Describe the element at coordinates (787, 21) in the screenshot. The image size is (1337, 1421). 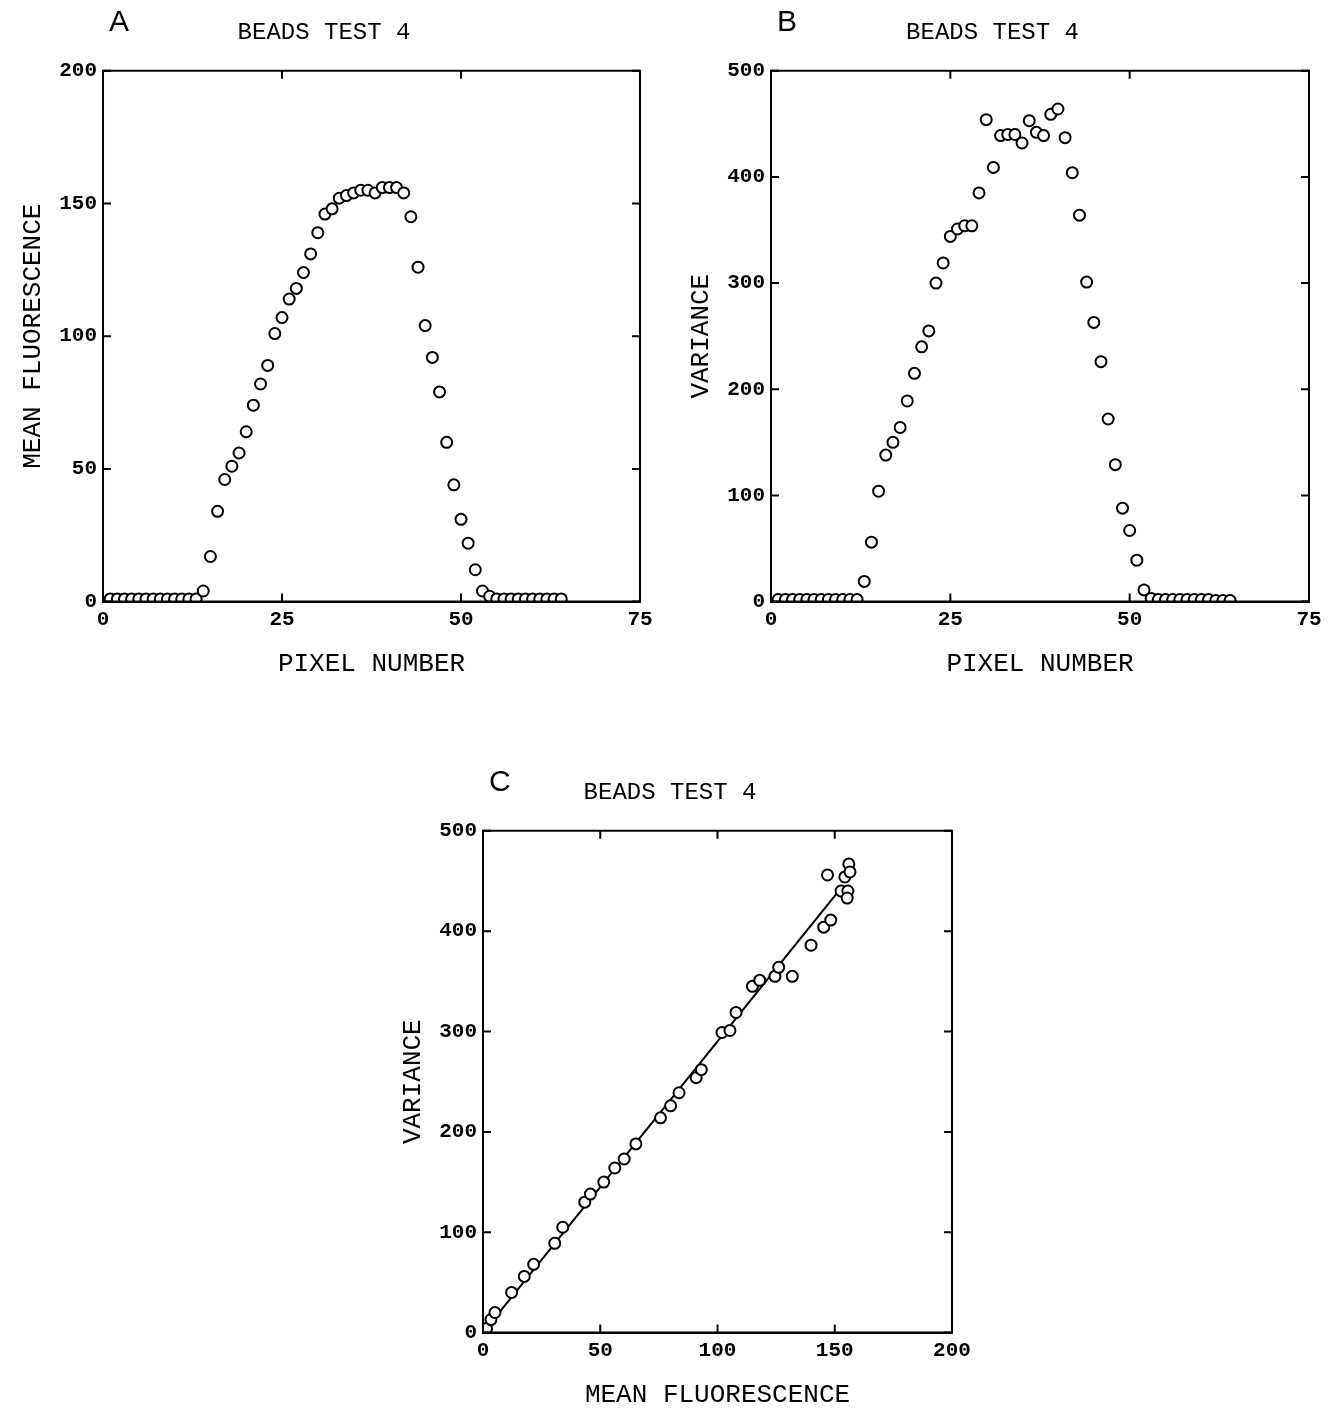
I see `text: B` at that location.